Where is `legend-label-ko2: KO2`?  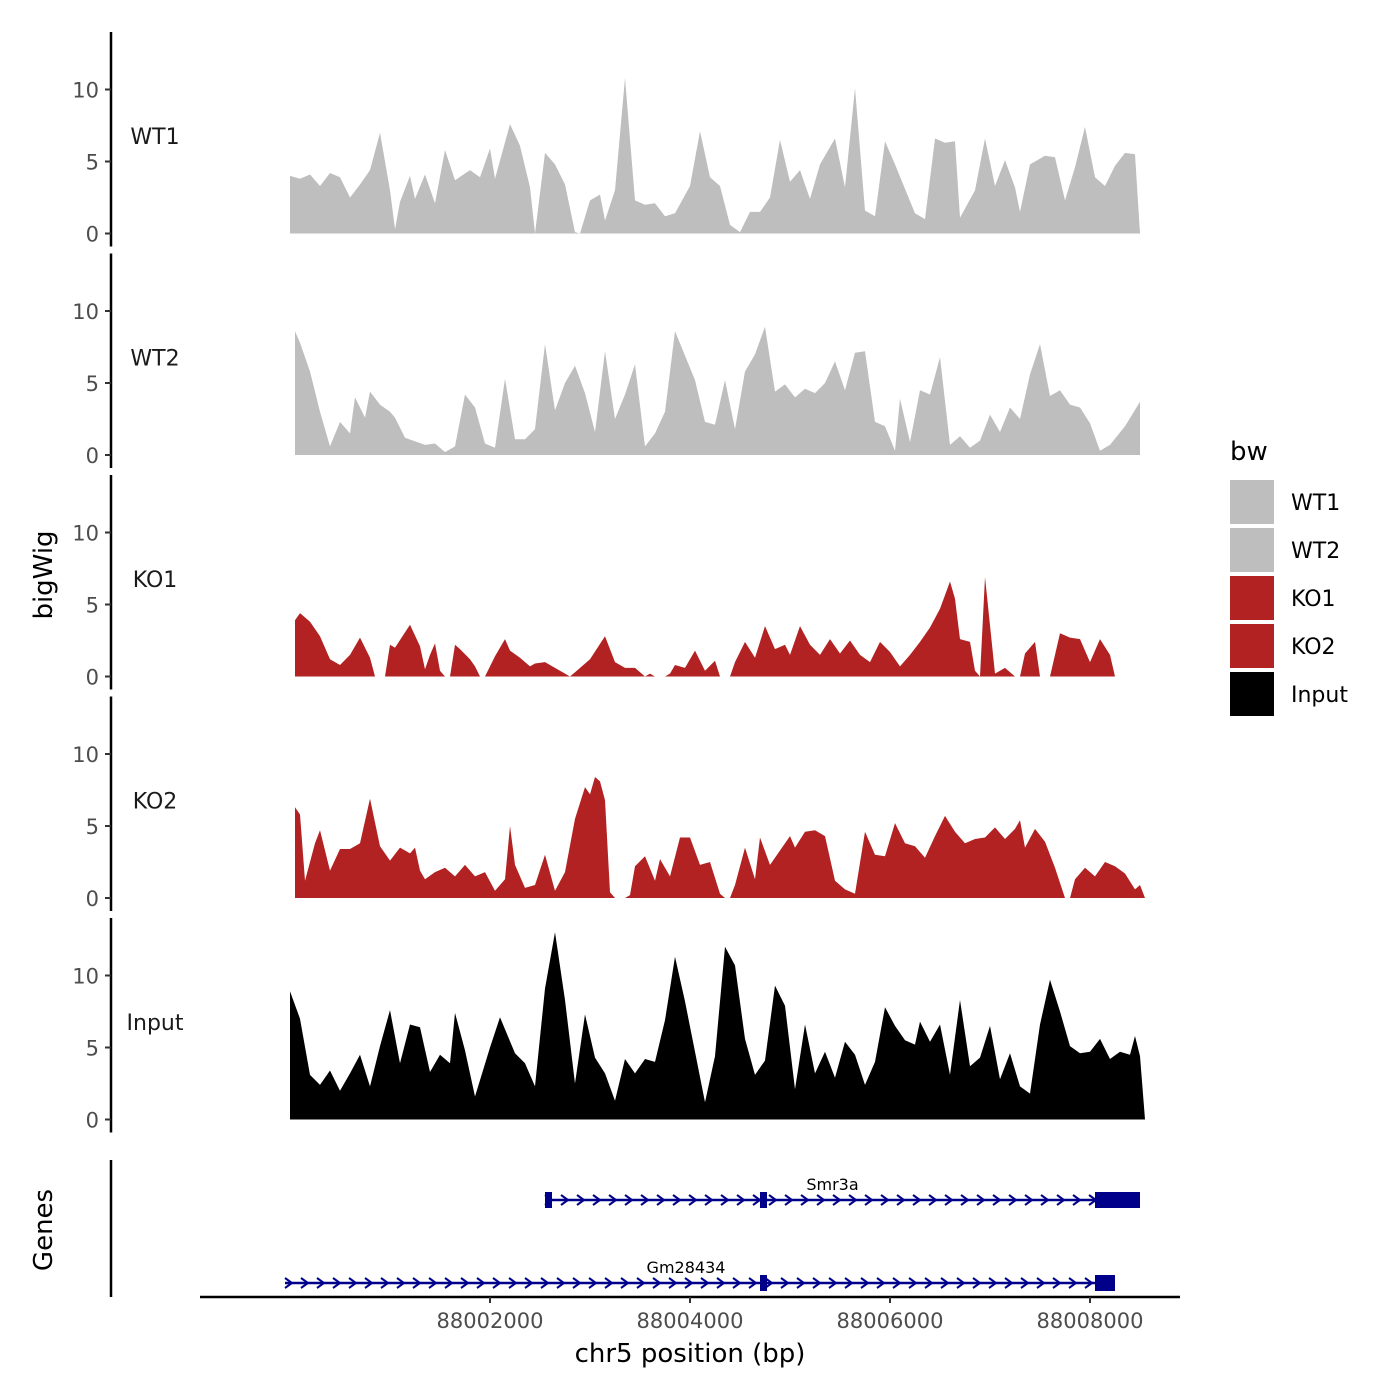 legend-label-ko2: KO2 is located at coordinates (1313, 647).